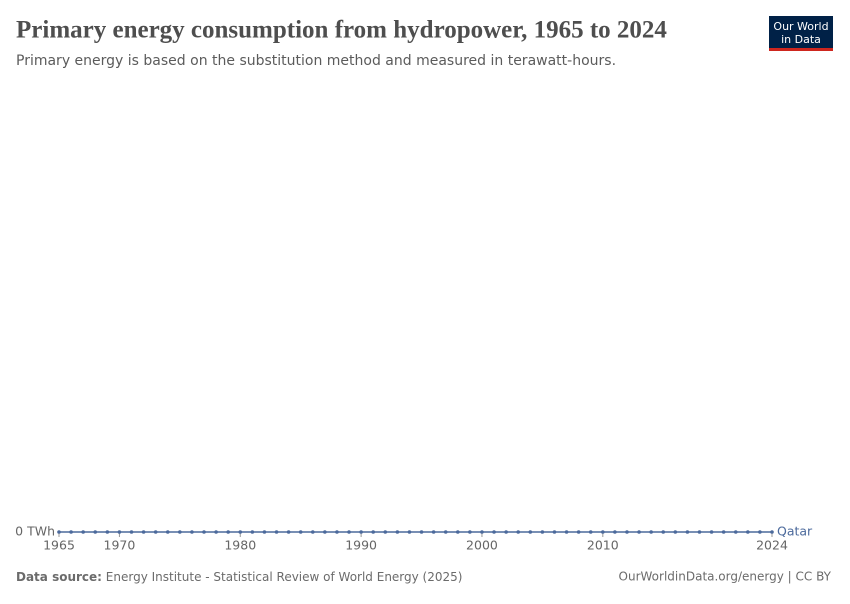 Image resolution: width=850 pixels, height=604 pixels. I want to click on x-tick-label: 1980, so click(240, 545).